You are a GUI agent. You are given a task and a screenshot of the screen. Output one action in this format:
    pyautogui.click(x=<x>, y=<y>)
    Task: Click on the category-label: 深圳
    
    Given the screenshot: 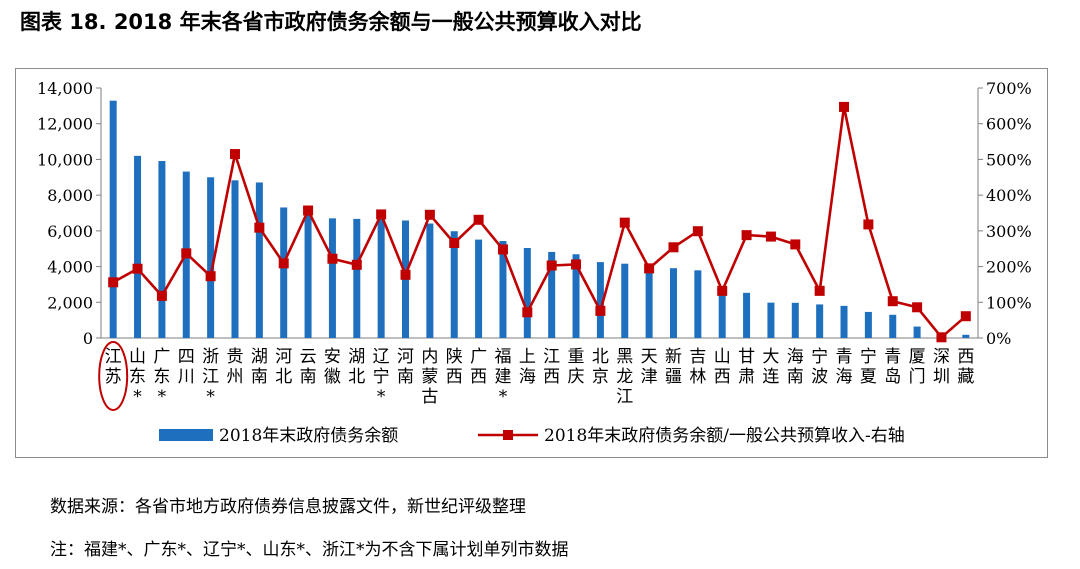 What is the action you would take?
    pyautogui.click(x=941, y=367)
    